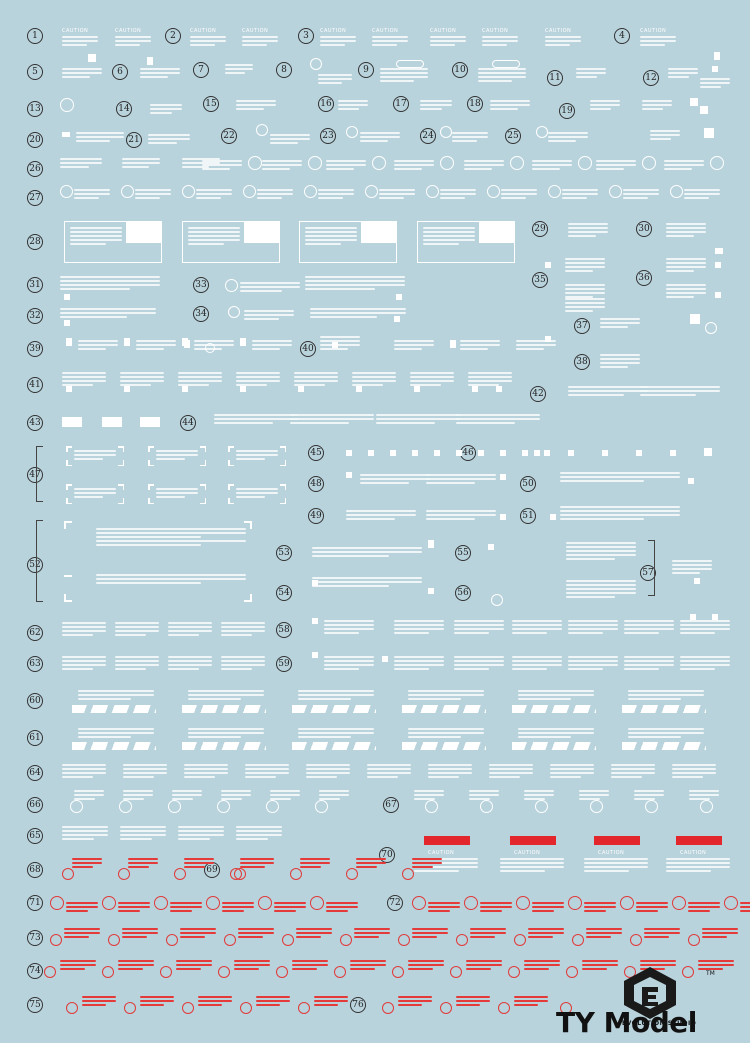 Image resolution: width=750 pixels, height=1043 pixels. I want to click on row-number-marker: 38, so click(582, 362).